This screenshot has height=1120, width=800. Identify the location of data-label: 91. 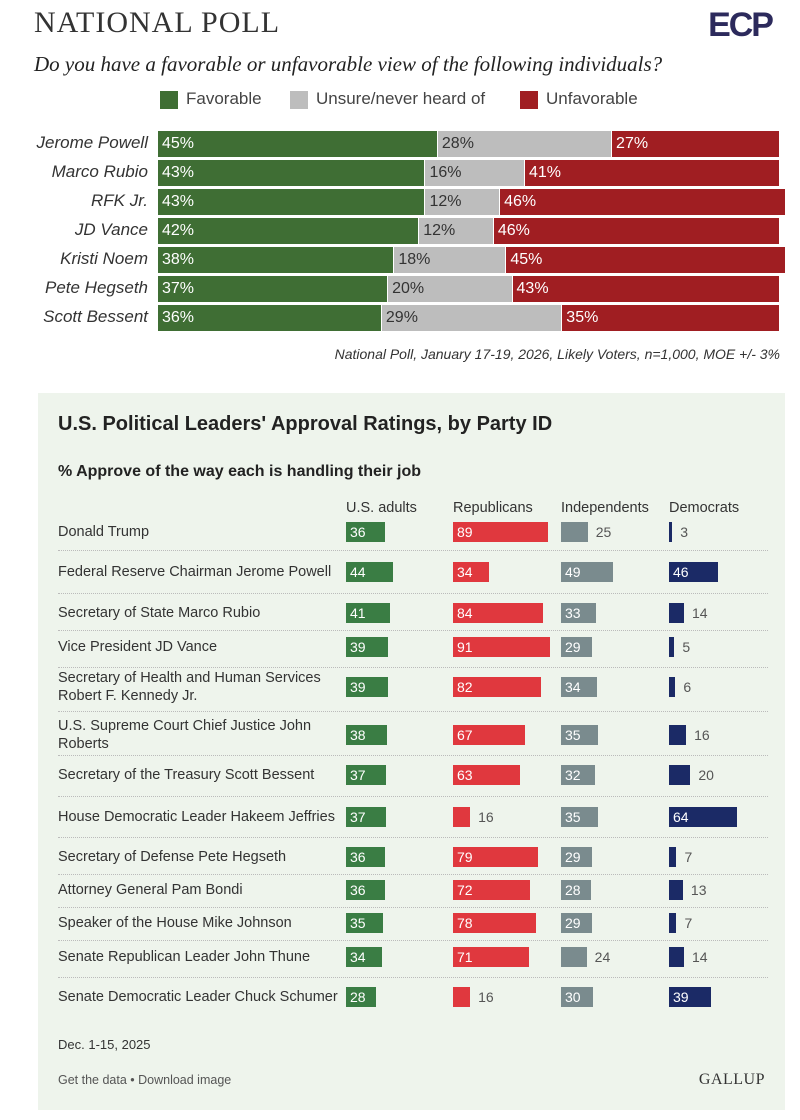
(465, 647).